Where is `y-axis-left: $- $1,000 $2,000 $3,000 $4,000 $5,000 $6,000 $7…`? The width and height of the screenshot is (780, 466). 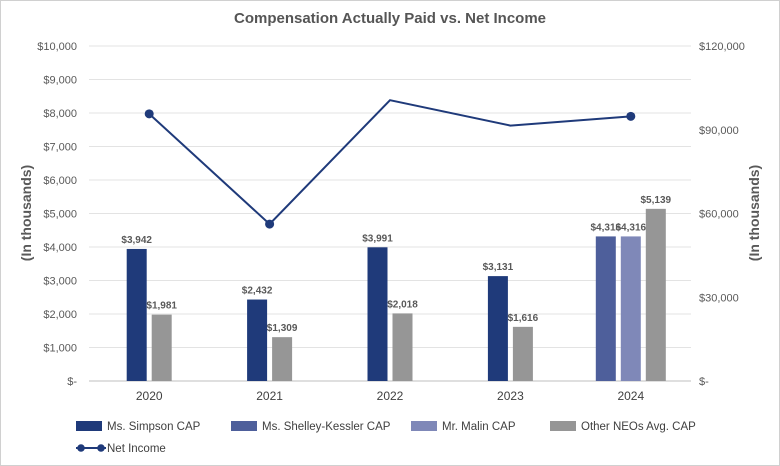
y-axis-left: $- $1,000 $2,000 $3,000 $4,000 $5,000 $6,000 $7… is located at coordinates (57, 214).